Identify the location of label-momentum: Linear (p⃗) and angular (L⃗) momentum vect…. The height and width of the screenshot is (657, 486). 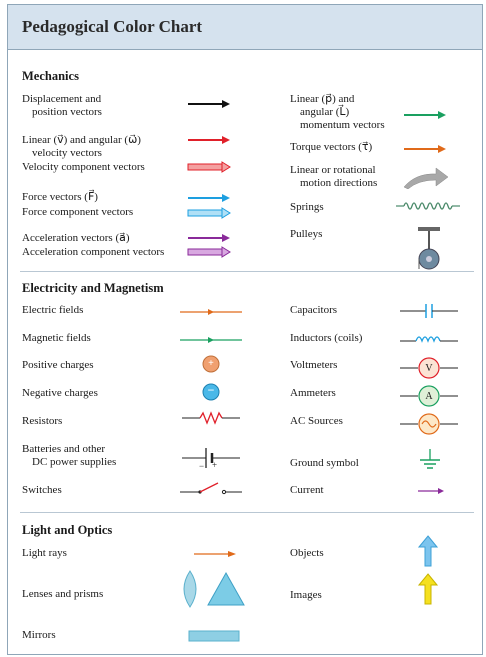
(337, 112).